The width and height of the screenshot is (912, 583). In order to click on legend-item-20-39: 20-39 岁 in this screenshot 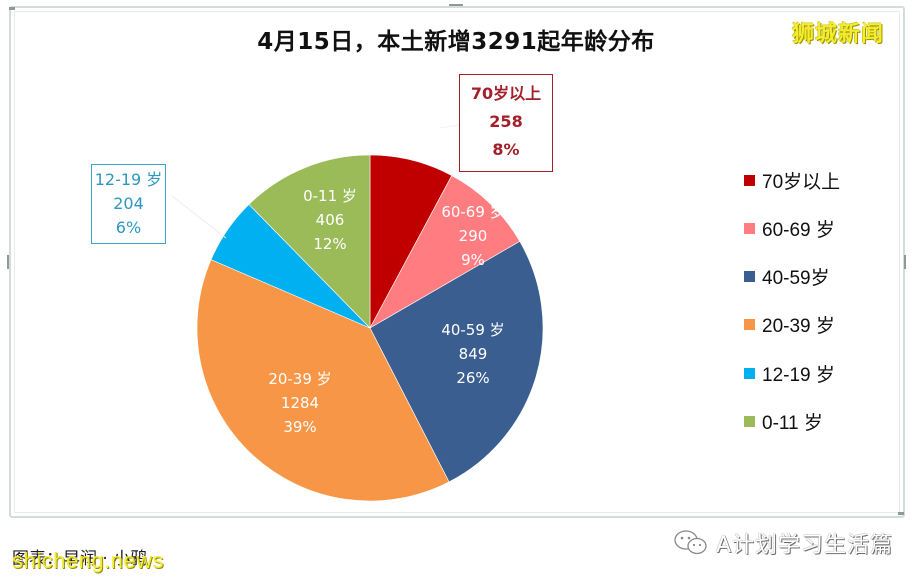, I will do `click(789, 324)`.